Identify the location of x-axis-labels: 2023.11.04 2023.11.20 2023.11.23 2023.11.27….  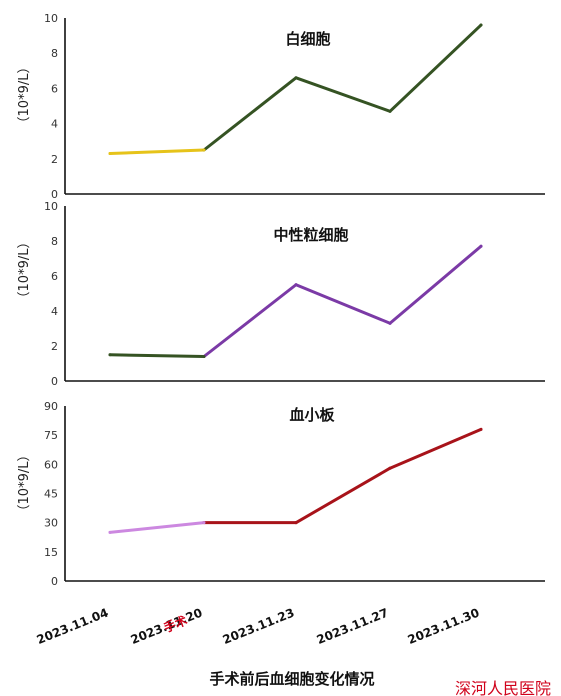
(258, 626).